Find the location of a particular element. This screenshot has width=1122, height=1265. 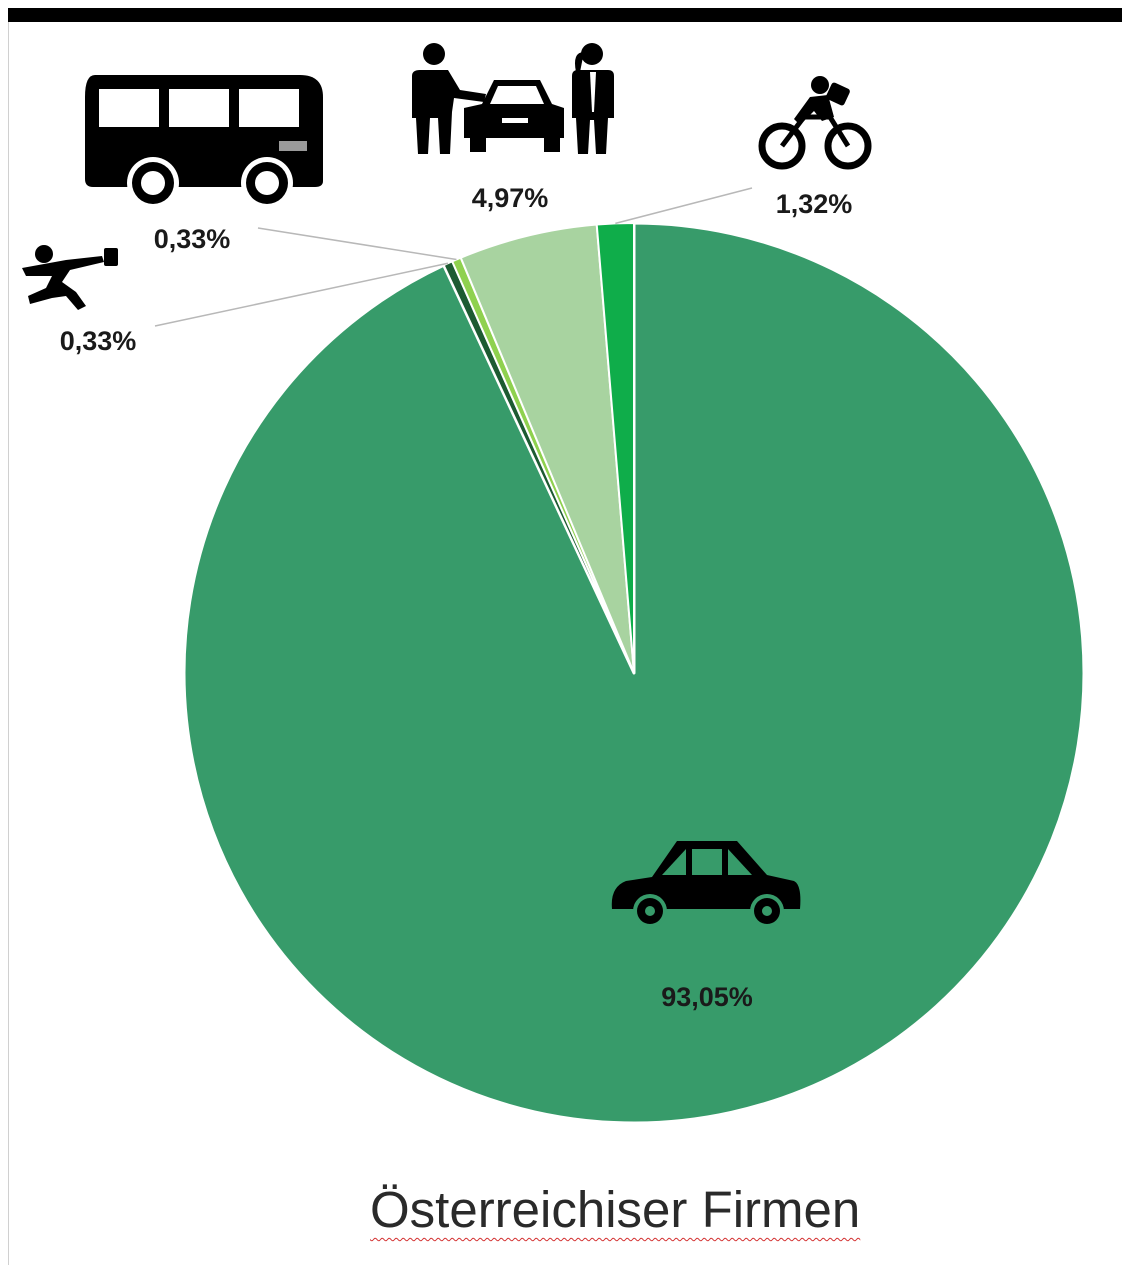

data-label-bus: 0,33% is located at coordinates (192, 239).